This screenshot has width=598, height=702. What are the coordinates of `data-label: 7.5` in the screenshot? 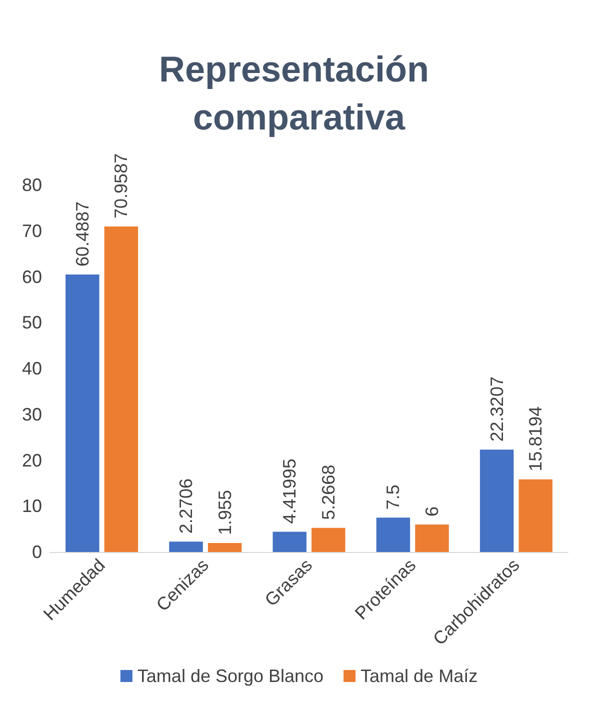 It's located at (393, 497).